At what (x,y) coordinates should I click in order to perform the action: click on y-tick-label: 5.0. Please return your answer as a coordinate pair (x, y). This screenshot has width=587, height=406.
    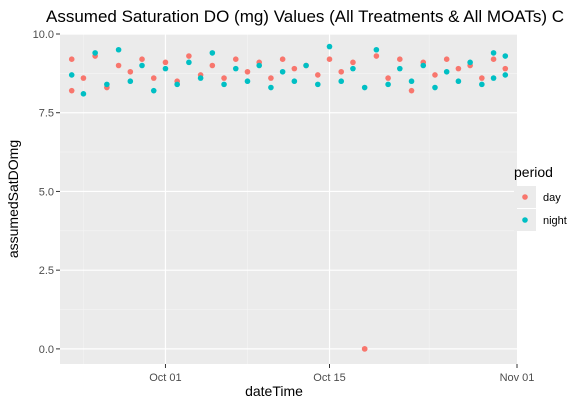
    Looking at the image, I should click on (46, 192).